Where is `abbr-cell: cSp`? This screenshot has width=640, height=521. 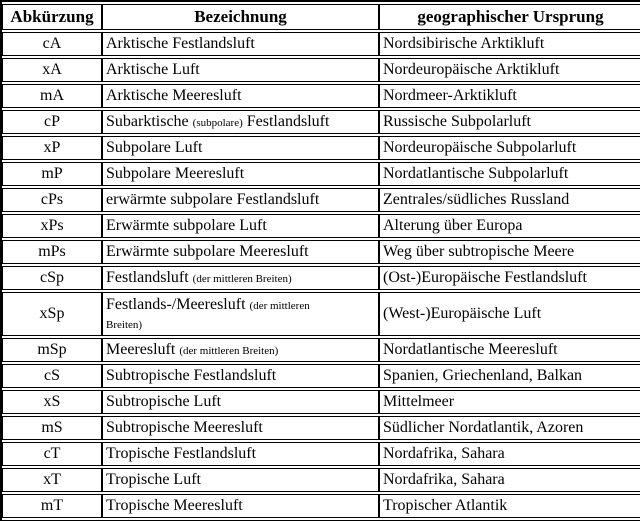
abbr-cell: cSp is located at coordinates (52, 278).